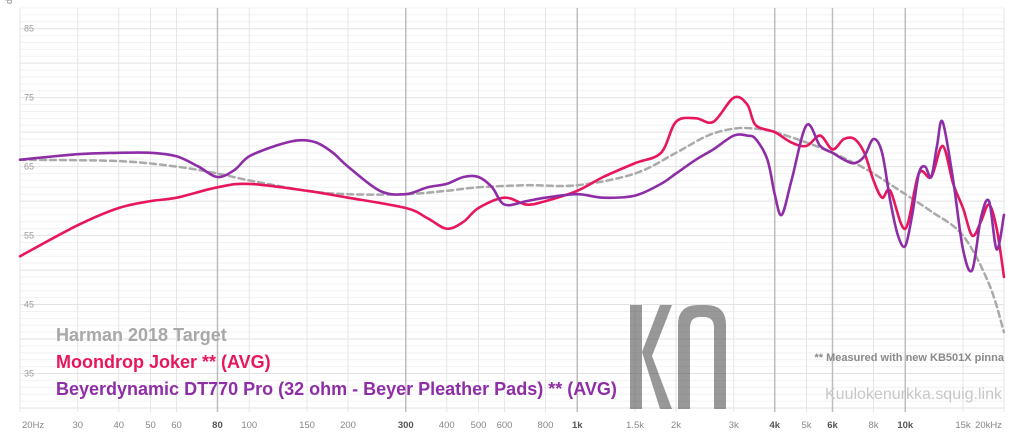  Describe the element at coordinates (9, 2) in the screenshot. I see `y-axis-label: dB` at that location.